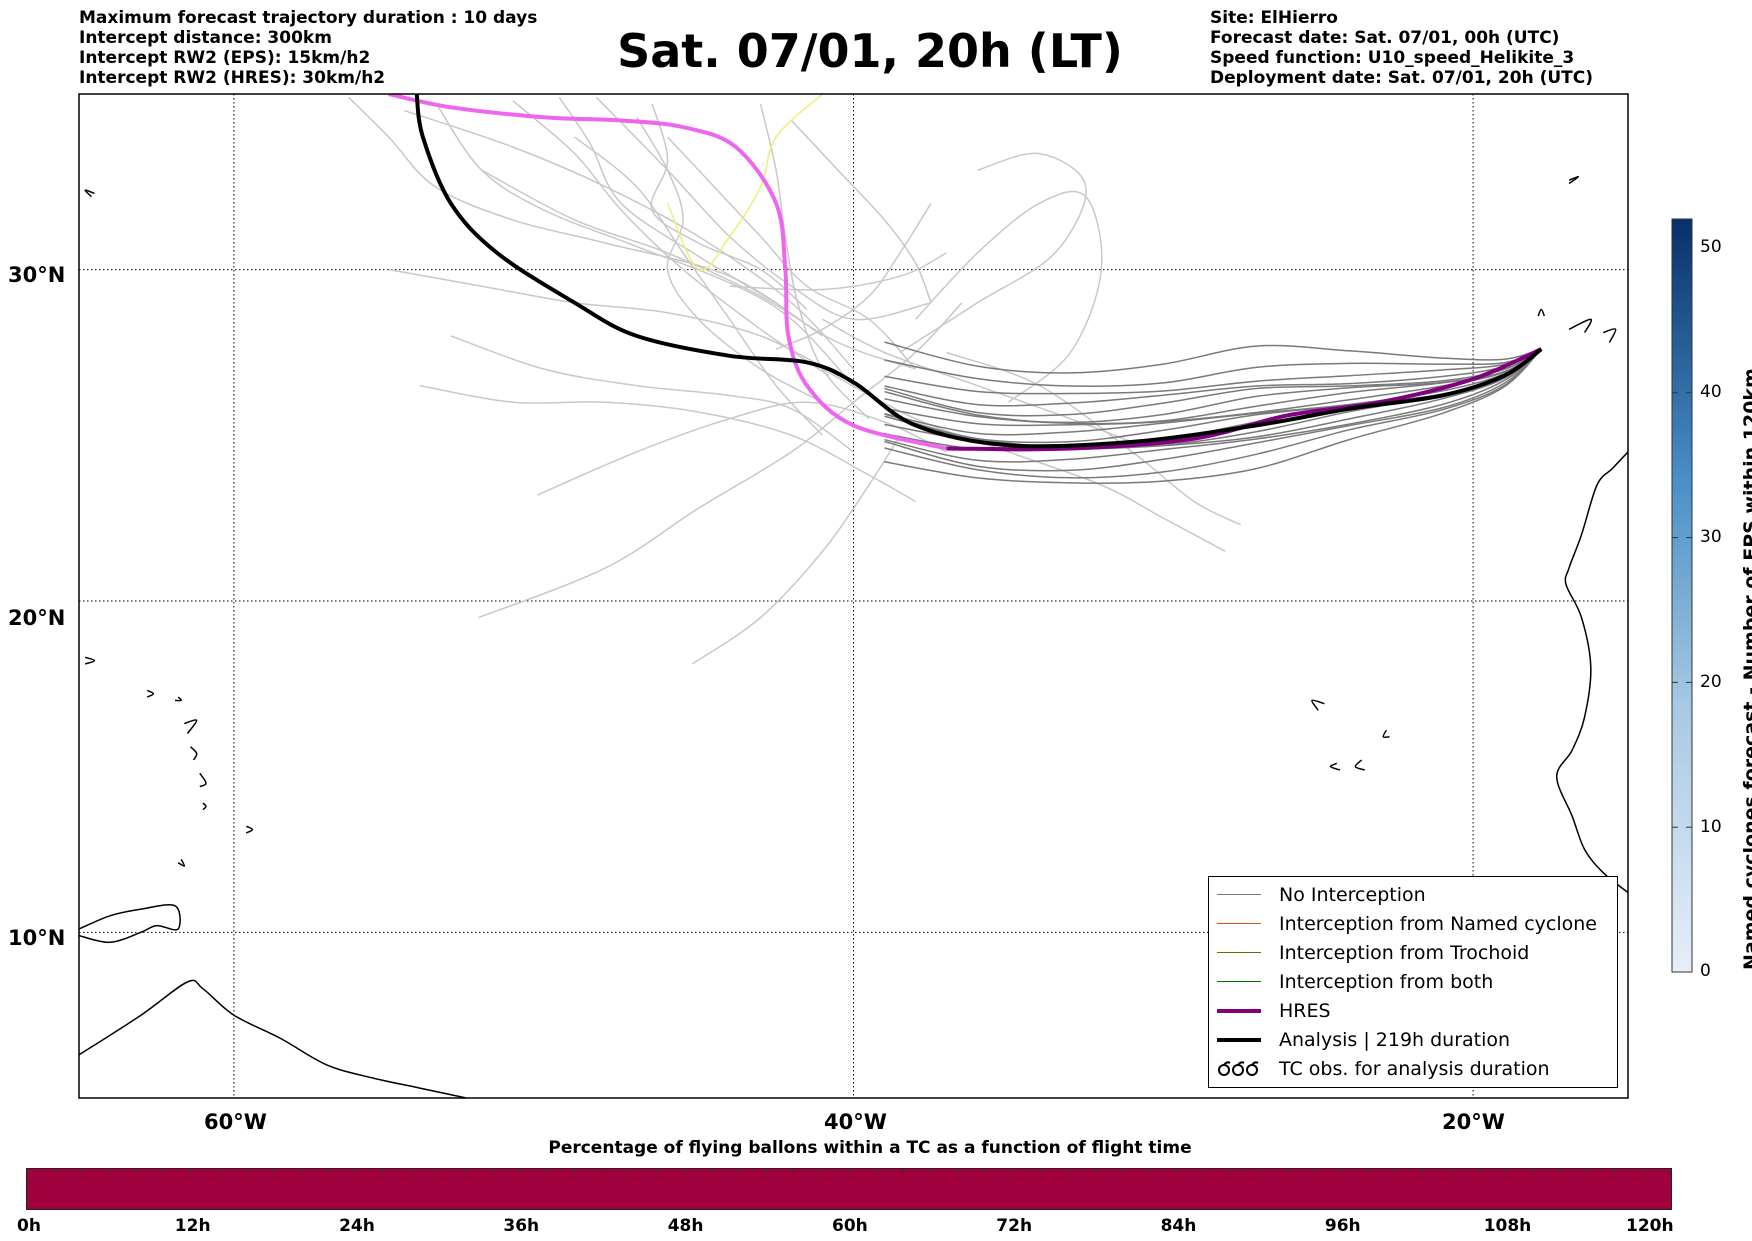 Image resolution: width=1752 pixels, height=1241 pixels. I want to click on info-site: Site: ElHierro, so click(1274, 18).